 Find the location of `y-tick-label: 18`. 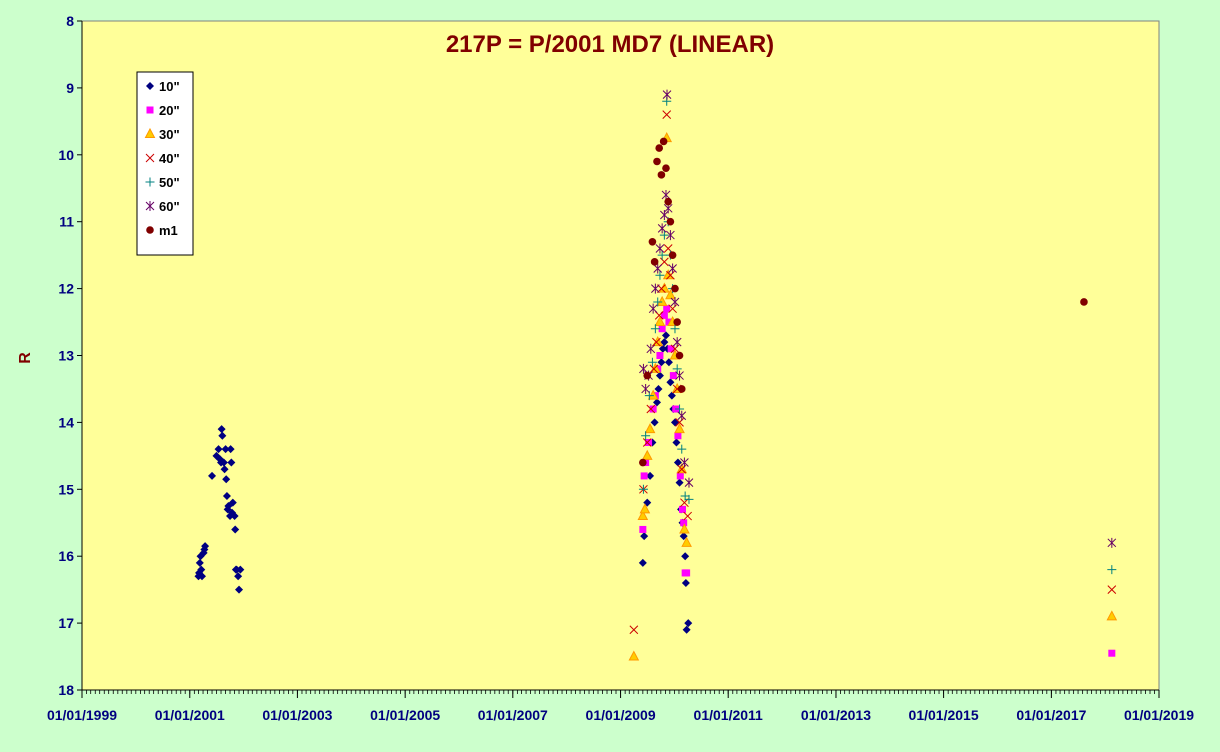

y-tick-label: 18 is located at coordinates (66, 690).